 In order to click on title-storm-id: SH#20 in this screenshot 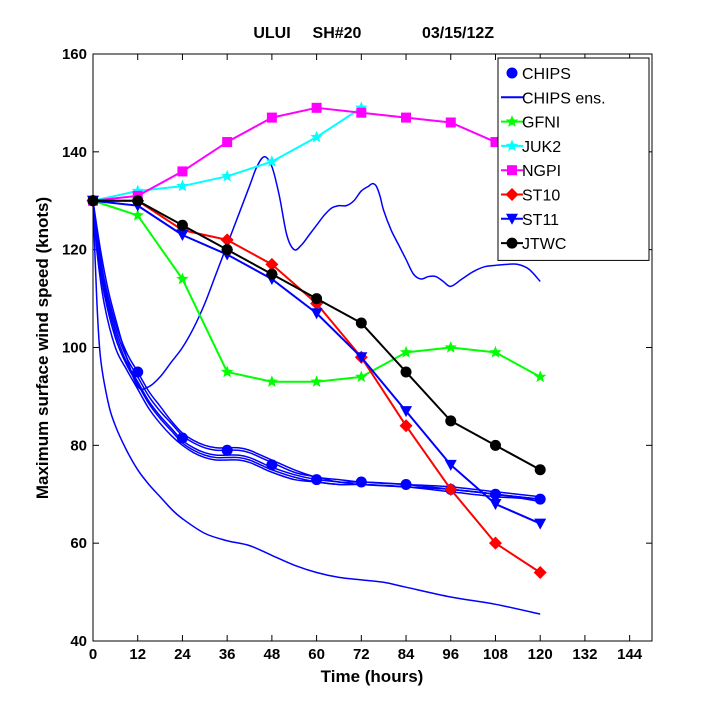, I will do `click(337, 33)`.